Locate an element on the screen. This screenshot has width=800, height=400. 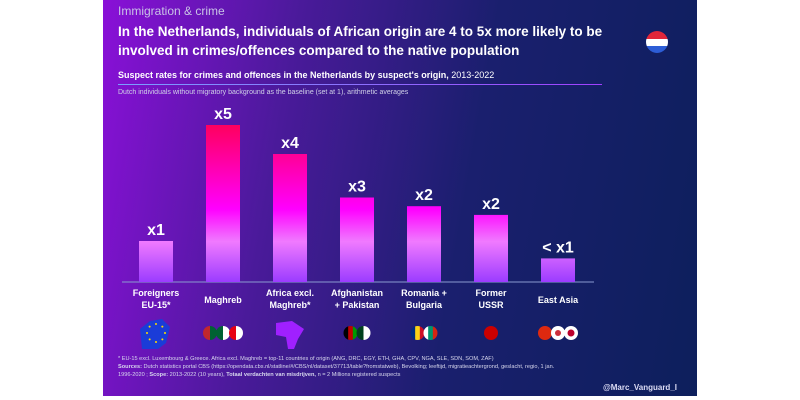
ussr-flag-icon is located at coordinates (491, 333).